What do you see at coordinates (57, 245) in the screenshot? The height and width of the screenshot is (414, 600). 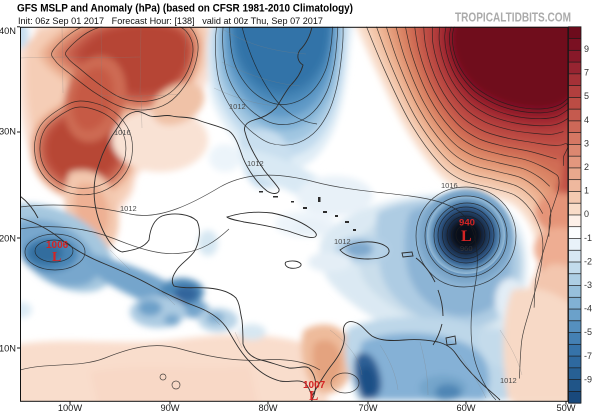 I see `svg-text: 1006` at bounding box center [57, 245].